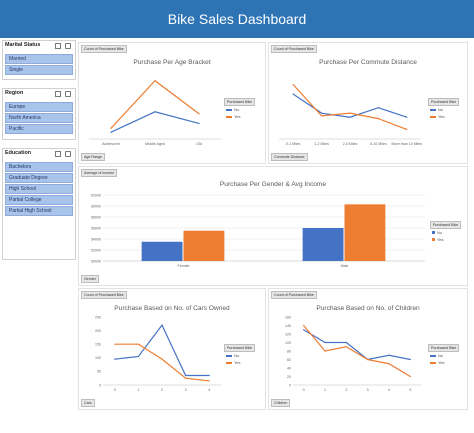 Image resolution: width=474 pixels, height=433 pixels. What do you see at coordinates (39, 70) in the screenshot?
I see `slicer-item-single: Single` at bounding box center [39, 70].